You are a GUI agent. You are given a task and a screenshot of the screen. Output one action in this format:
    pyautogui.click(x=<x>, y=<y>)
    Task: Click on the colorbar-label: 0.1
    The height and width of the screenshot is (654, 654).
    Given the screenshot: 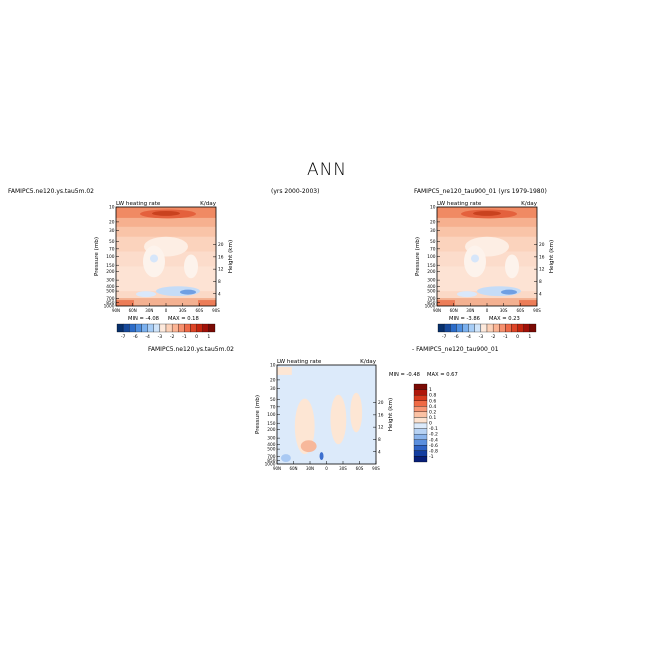 What is the action you would take?
    pyautogui.click(x=432, y=418)
    